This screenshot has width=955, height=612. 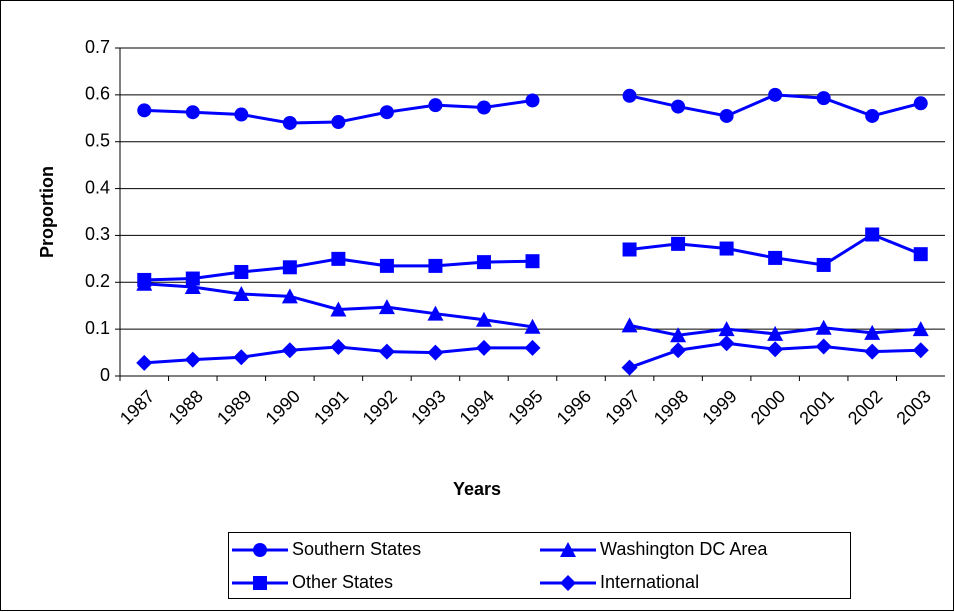 What do you see at coordinates (97, 281) in the screenshot?
I see `y-tick-label: 0.2` at bounding box center [97, 281].